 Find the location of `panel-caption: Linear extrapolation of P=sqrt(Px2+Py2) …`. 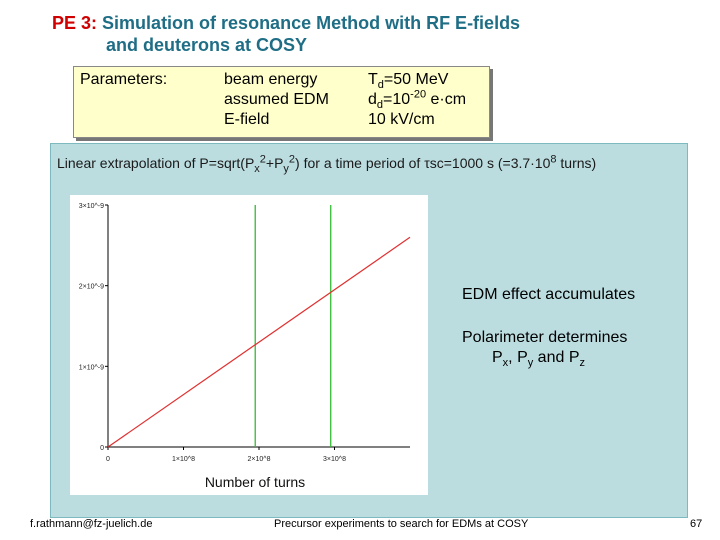

panel-caption: Linear extrapolation of P=sqrt(Px2+Py2) … is located at coordinates (327, 164).